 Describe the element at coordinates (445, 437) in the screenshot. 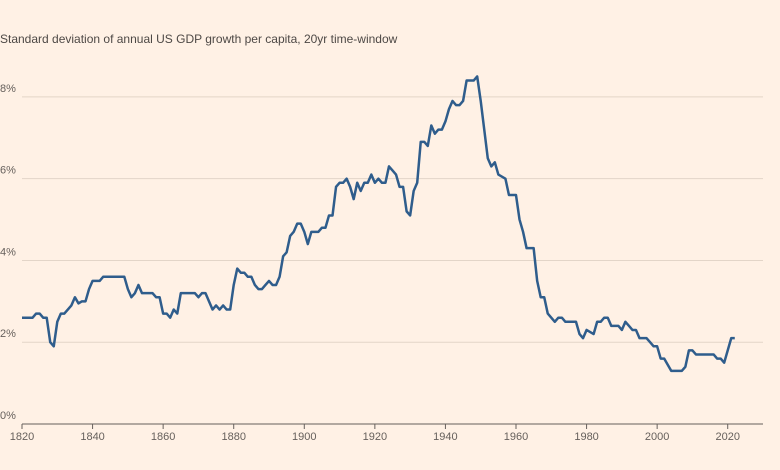

I see `x-tick-label: 1940` at that location.